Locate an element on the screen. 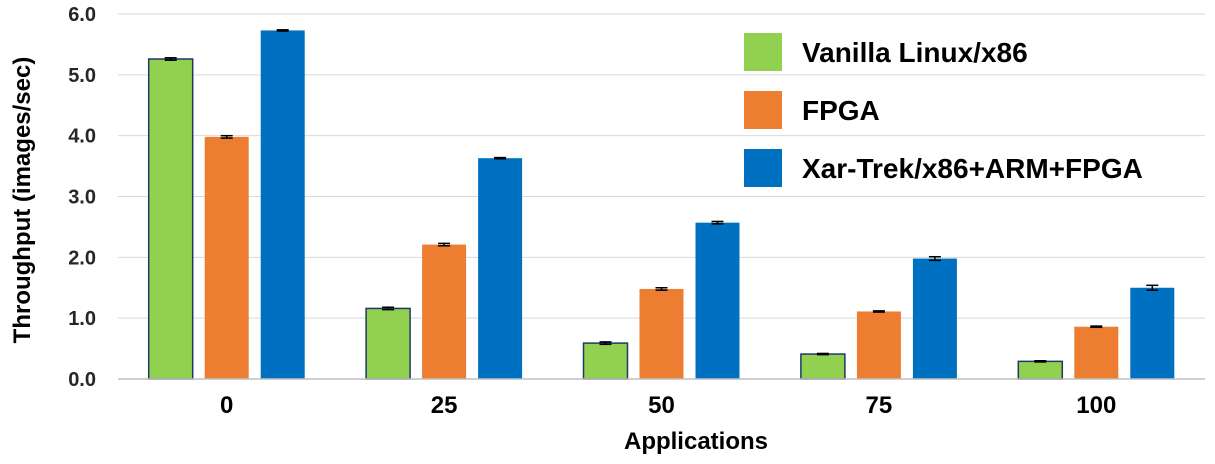 This screenshot has height=464, width=1215. y-tick-label: 0.0 is located at coordinates (82, 380).